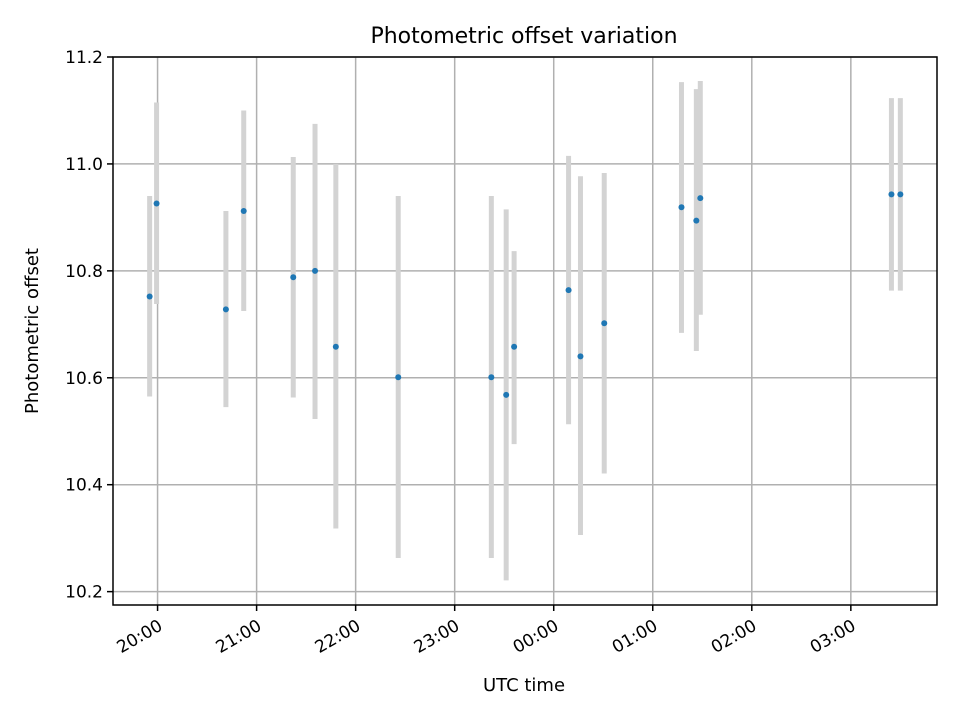  What do you see at coordinates (84, 486) in the screenshot?
I see `y-tick-label: 10.4` at bounding box center [84, 486].